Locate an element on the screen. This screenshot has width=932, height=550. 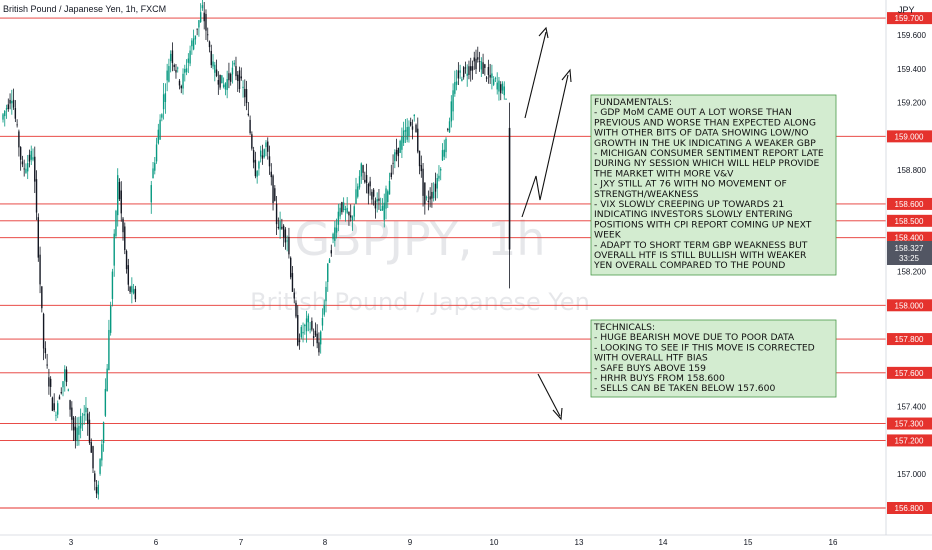
level-label: 157.200 is located at coordinates (909, 440).